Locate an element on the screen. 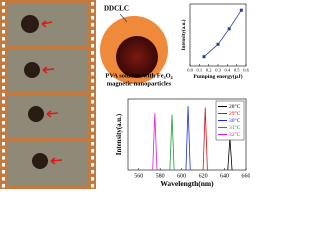 Image resolution: width=320 pixels, height=240 pixels. core-label: magnetic nanoparticles is located at coordinates (139, 83).